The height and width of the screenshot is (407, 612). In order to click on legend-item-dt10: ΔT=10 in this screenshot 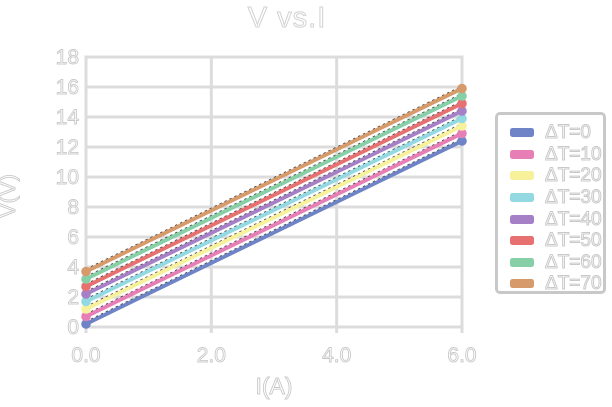, I will do `click(556, 155)`.